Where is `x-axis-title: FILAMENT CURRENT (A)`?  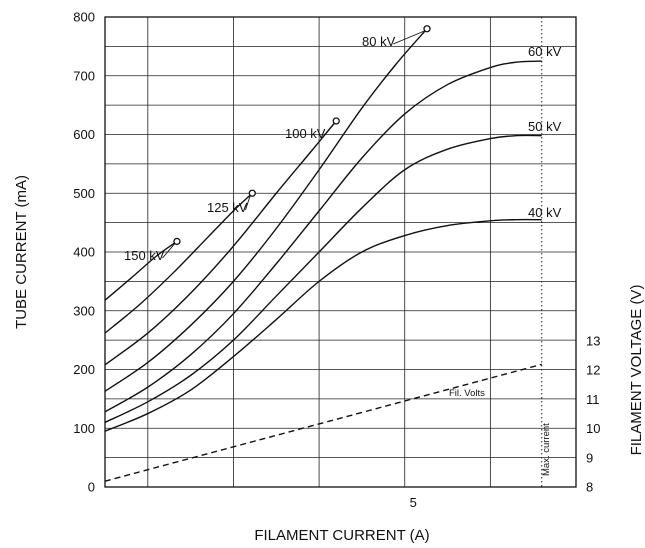
x-axis-title: FILAMENT CURRENT (A) is located at coordinates (341, 535).